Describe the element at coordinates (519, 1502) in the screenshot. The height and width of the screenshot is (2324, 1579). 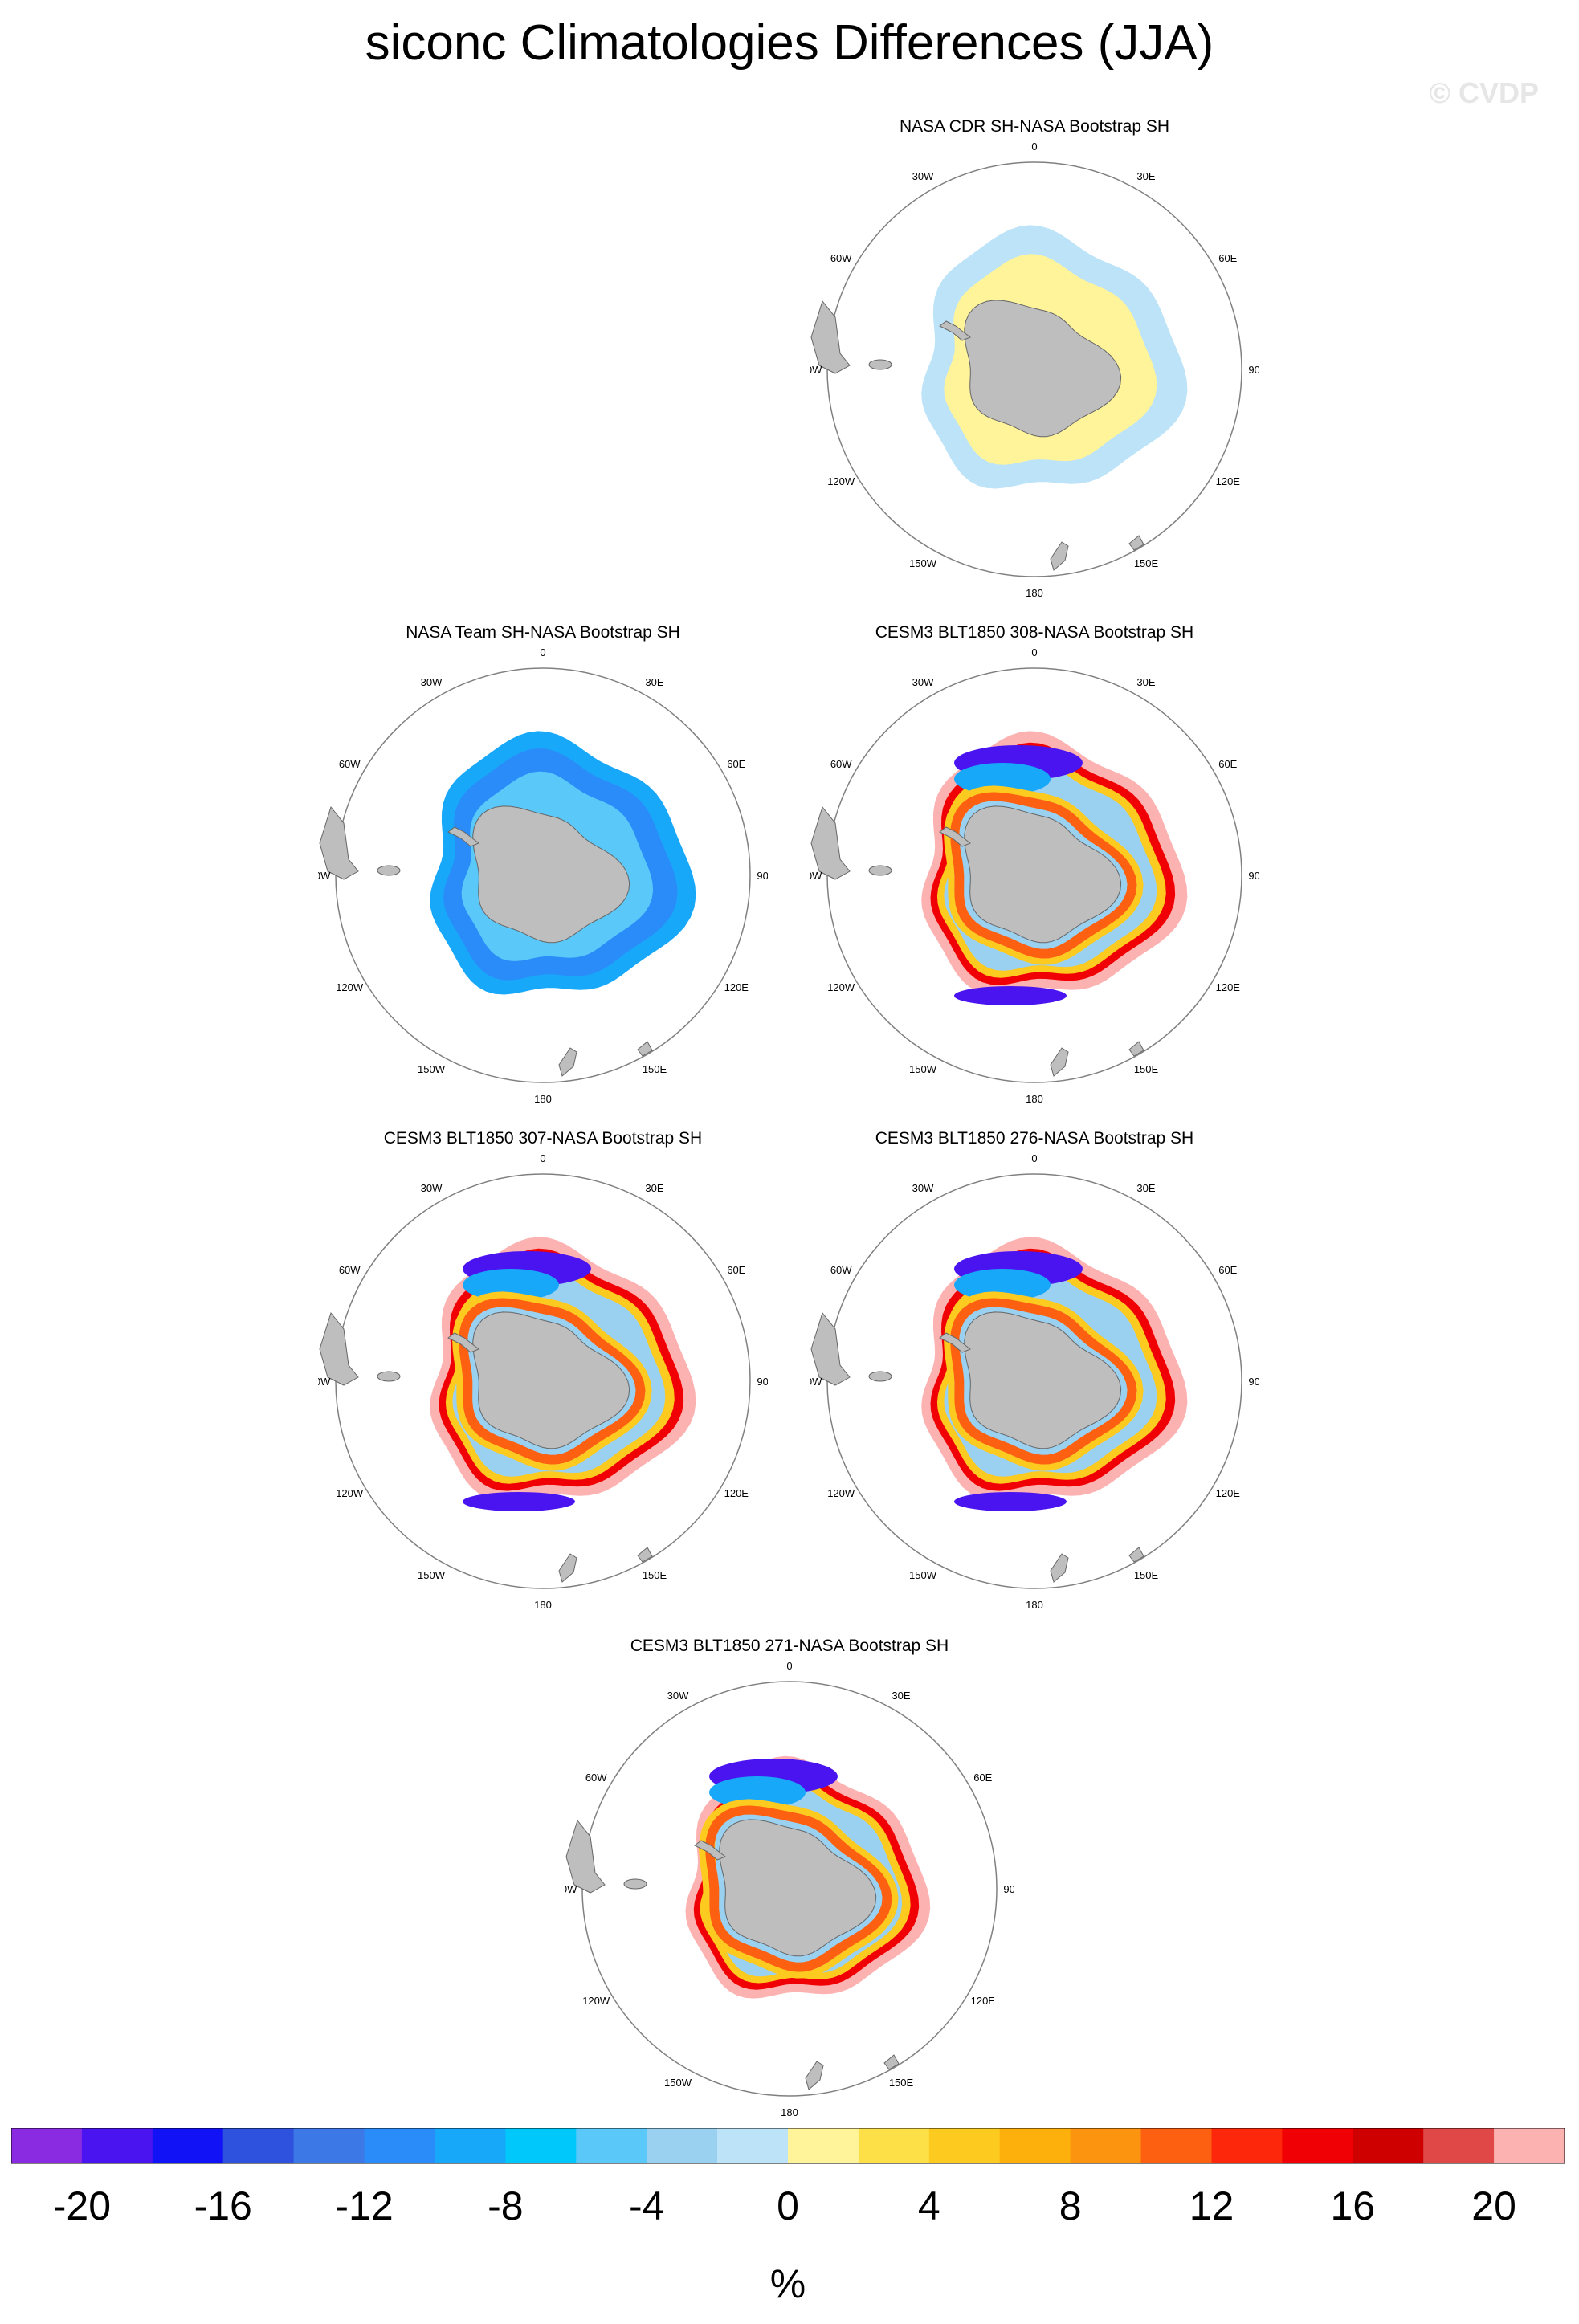
I see `ross-sea-negative-anomaly` at that location.